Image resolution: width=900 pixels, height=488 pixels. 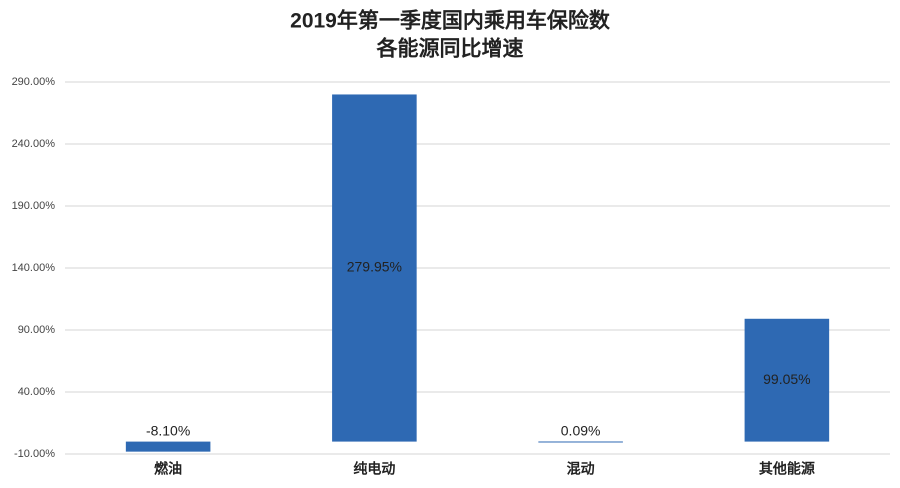 I want to click on y-tick-label: 90.00%, so click(x=37, y=330).